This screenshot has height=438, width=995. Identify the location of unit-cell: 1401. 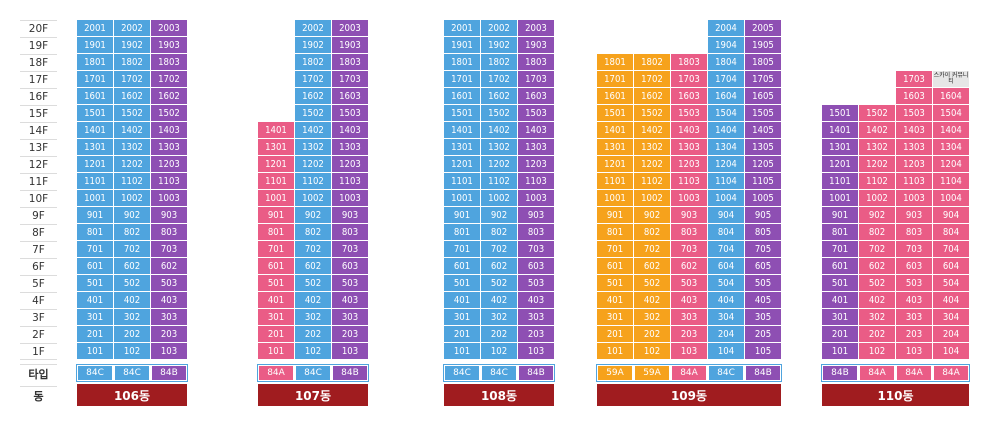
(462, 130).